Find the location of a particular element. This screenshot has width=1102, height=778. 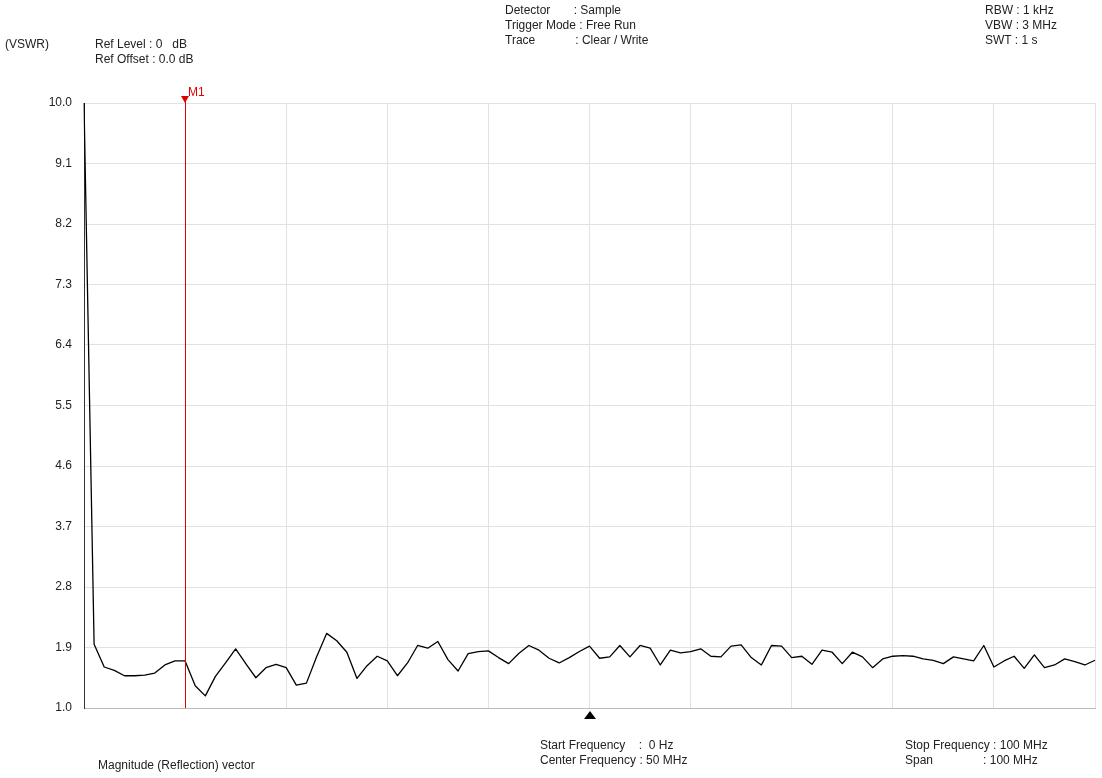

text: Trace : Clear / Write is located at coordinates (577, 40).